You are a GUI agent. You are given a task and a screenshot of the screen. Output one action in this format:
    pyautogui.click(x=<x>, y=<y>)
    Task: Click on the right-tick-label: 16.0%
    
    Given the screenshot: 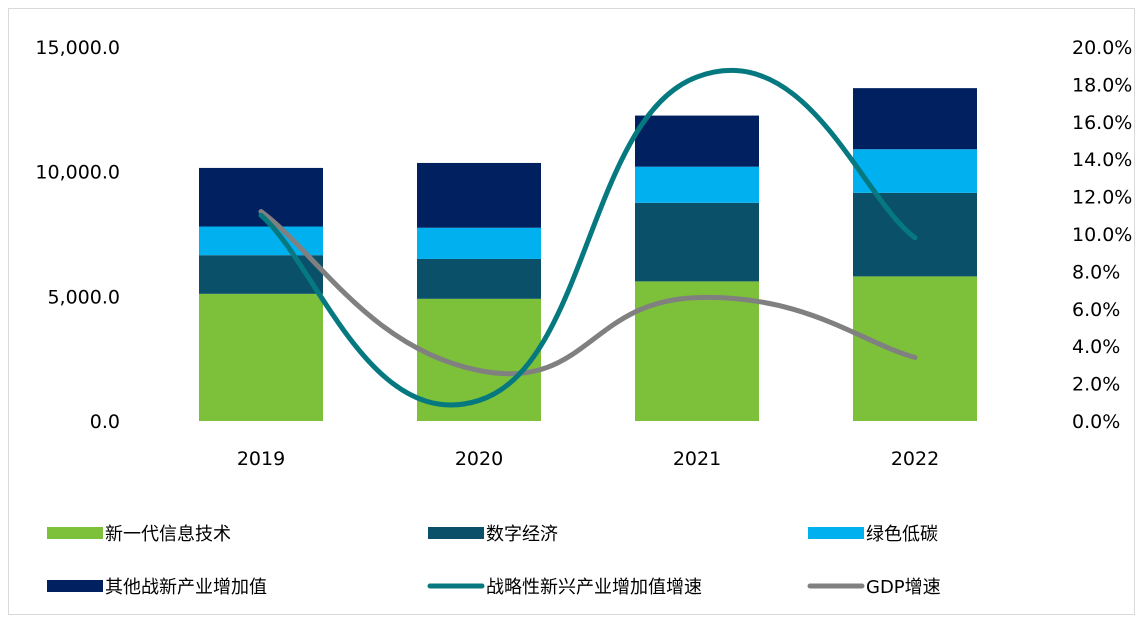 What is the action you would take?
    pyautogui.click(x=1102, y=123)
    